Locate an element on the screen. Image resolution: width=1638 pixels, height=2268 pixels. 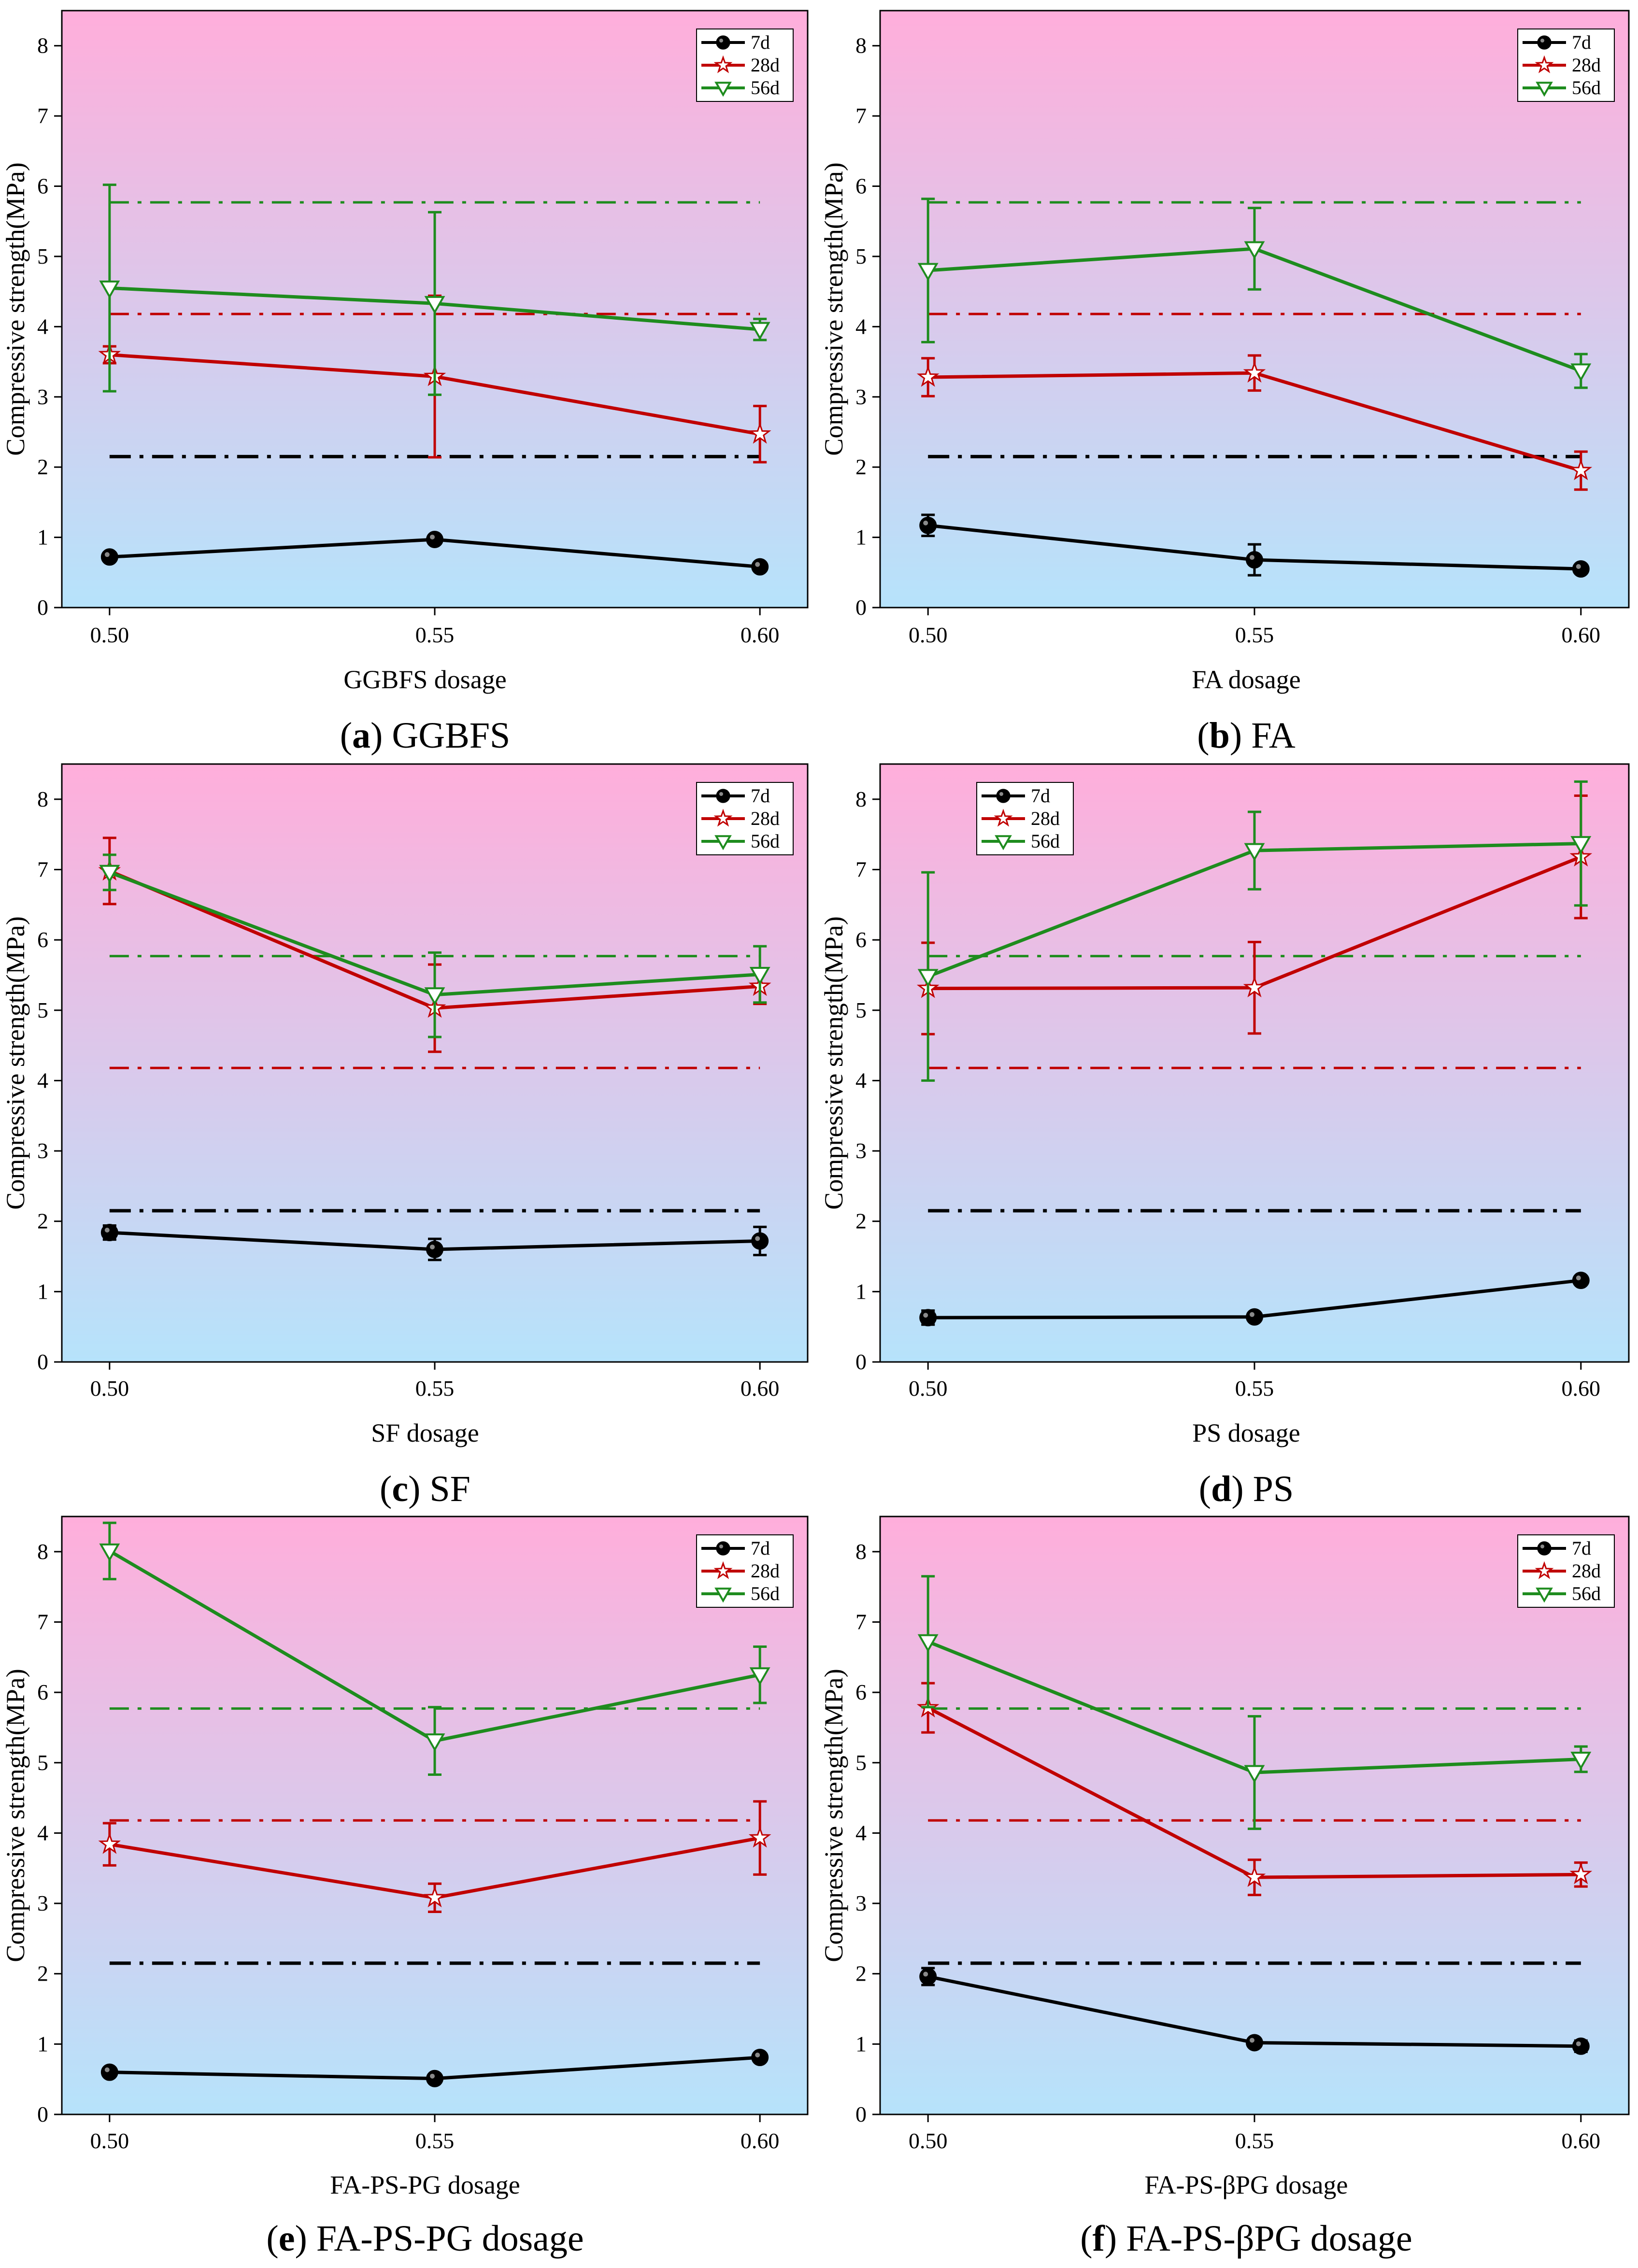
y-tick-label: 2 is located at coordinates (861, 1973).